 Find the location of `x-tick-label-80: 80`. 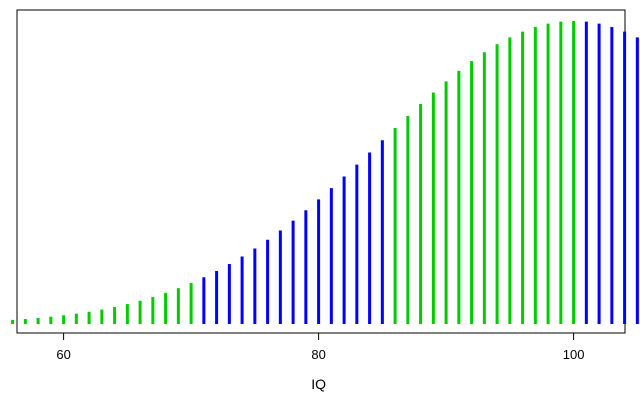

x-tick-label-80: 80 is located at coordinates (318, 354).